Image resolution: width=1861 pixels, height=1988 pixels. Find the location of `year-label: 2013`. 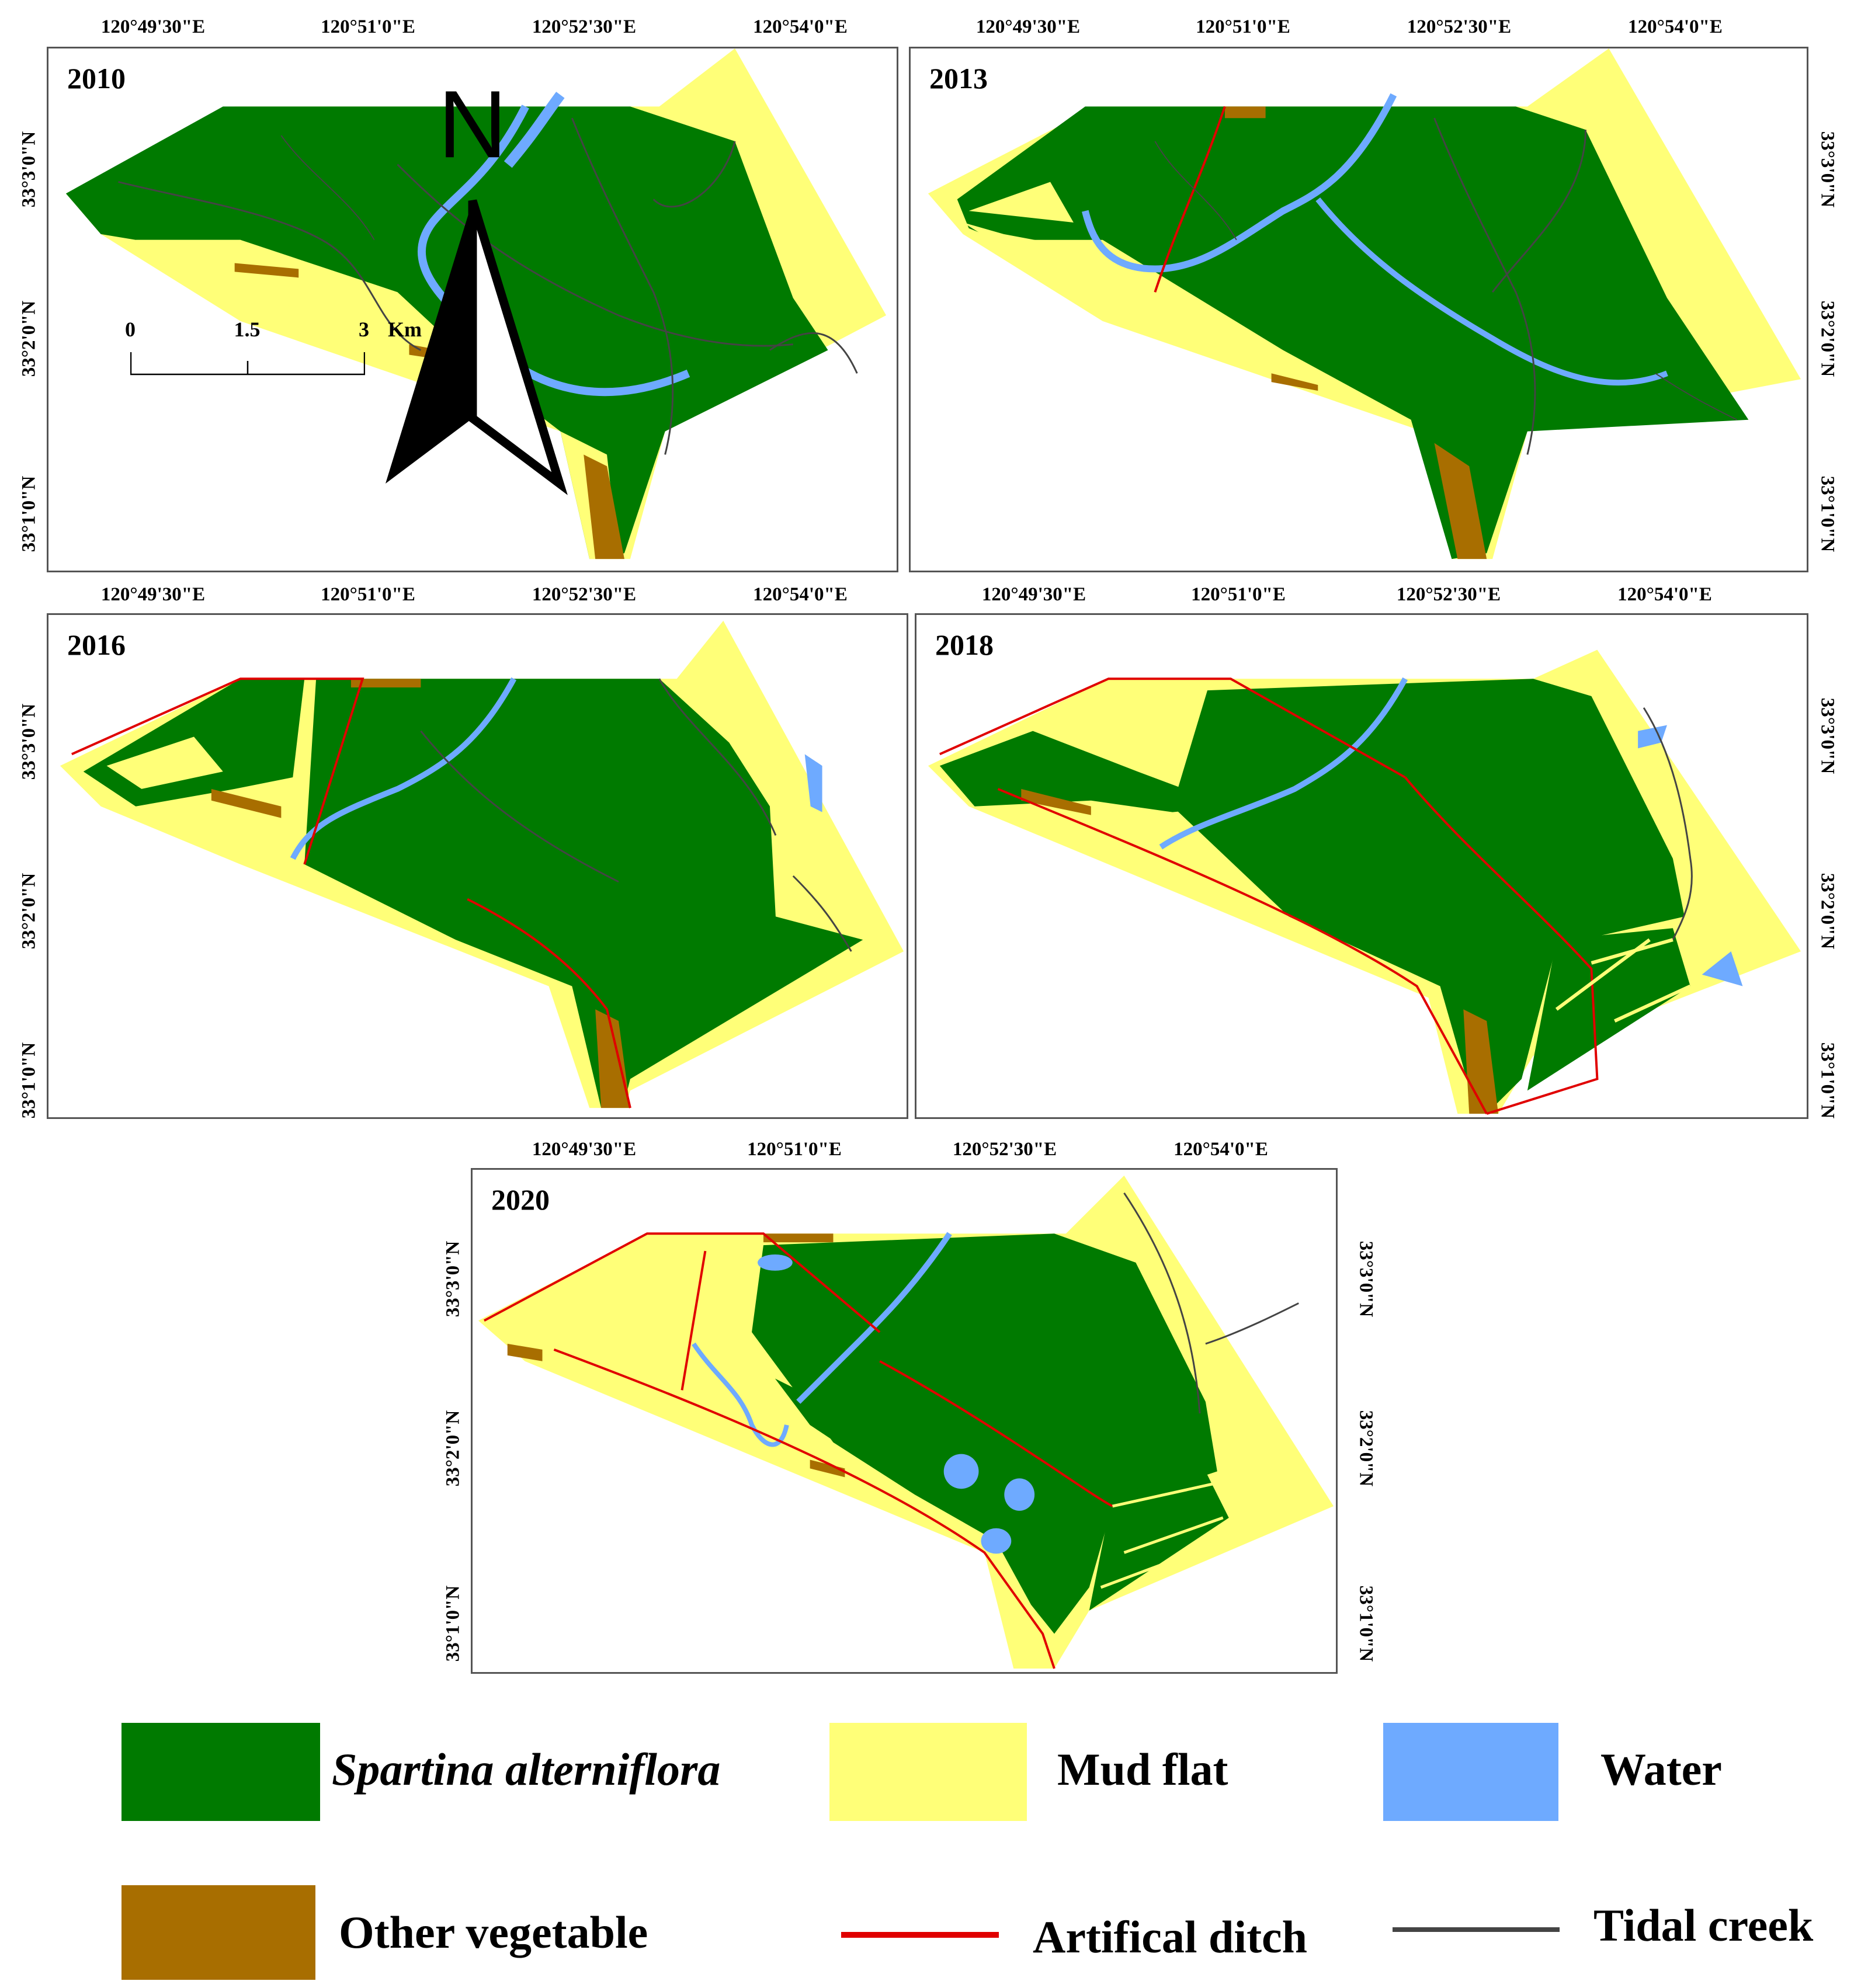

year-label: 2013 is located at coordinates (958, 79).